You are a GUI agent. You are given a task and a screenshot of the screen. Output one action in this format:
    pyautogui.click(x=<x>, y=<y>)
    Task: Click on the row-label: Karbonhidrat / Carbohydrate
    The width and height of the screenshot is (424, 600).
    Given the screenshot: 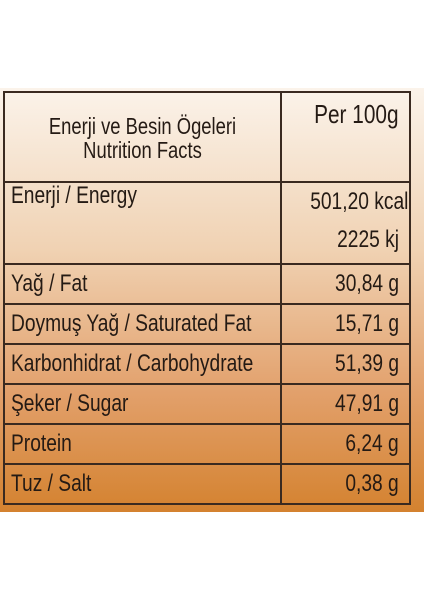 What is the action you would take?
    pyautogui.click(x=142, y=364)
    